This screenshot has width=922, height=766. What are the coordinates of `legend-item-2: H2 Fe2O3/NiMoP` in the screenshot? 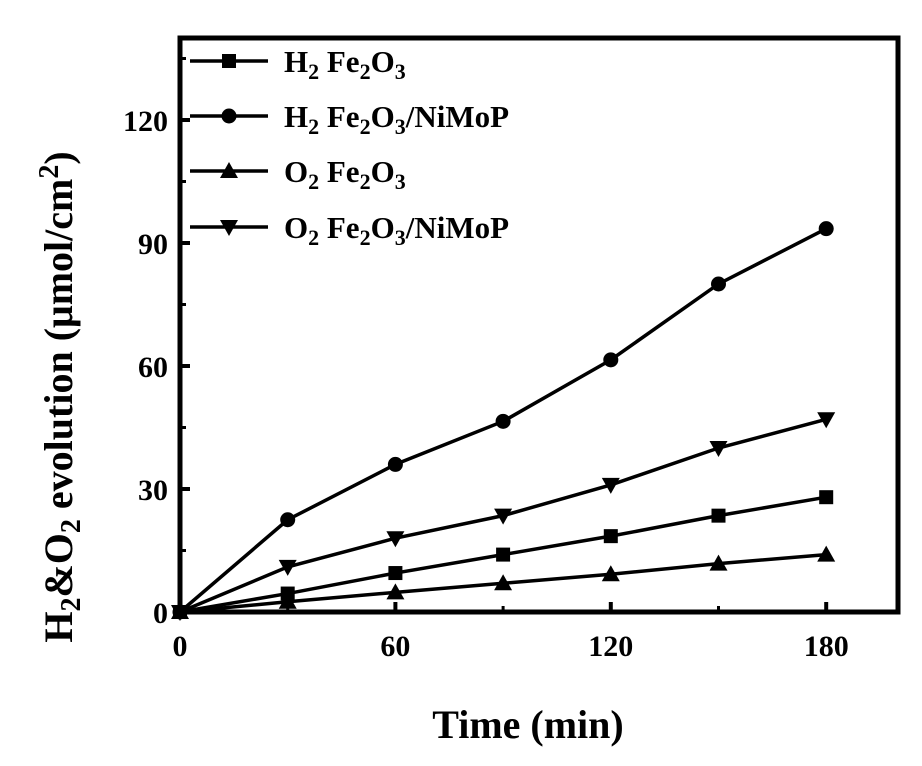 It's located at (349, 119).